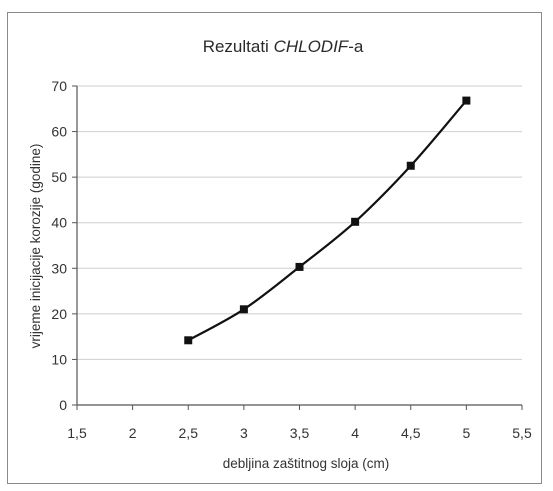 Image resolution: width=553 pixels, height=491 pixels. Describe the element at coordinates (59, 86) in the screenshot. I see `y-tick-label: 70` at that location.